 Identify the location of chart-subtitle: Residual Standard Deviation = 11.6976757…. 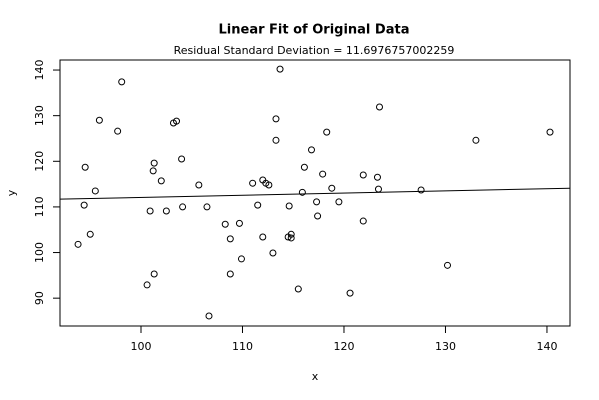
(314, 50).